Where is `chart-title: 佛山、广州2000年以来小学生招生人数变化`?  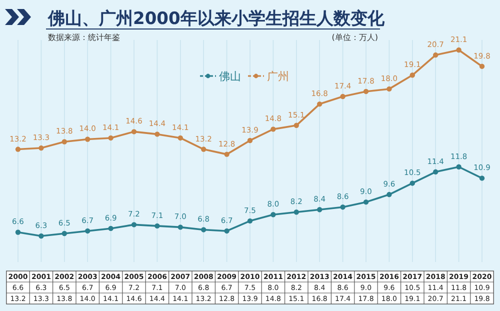 chart-title: 佛山、广州2000年以来小学生招生人数变化 is located at coordinates (216, 19).